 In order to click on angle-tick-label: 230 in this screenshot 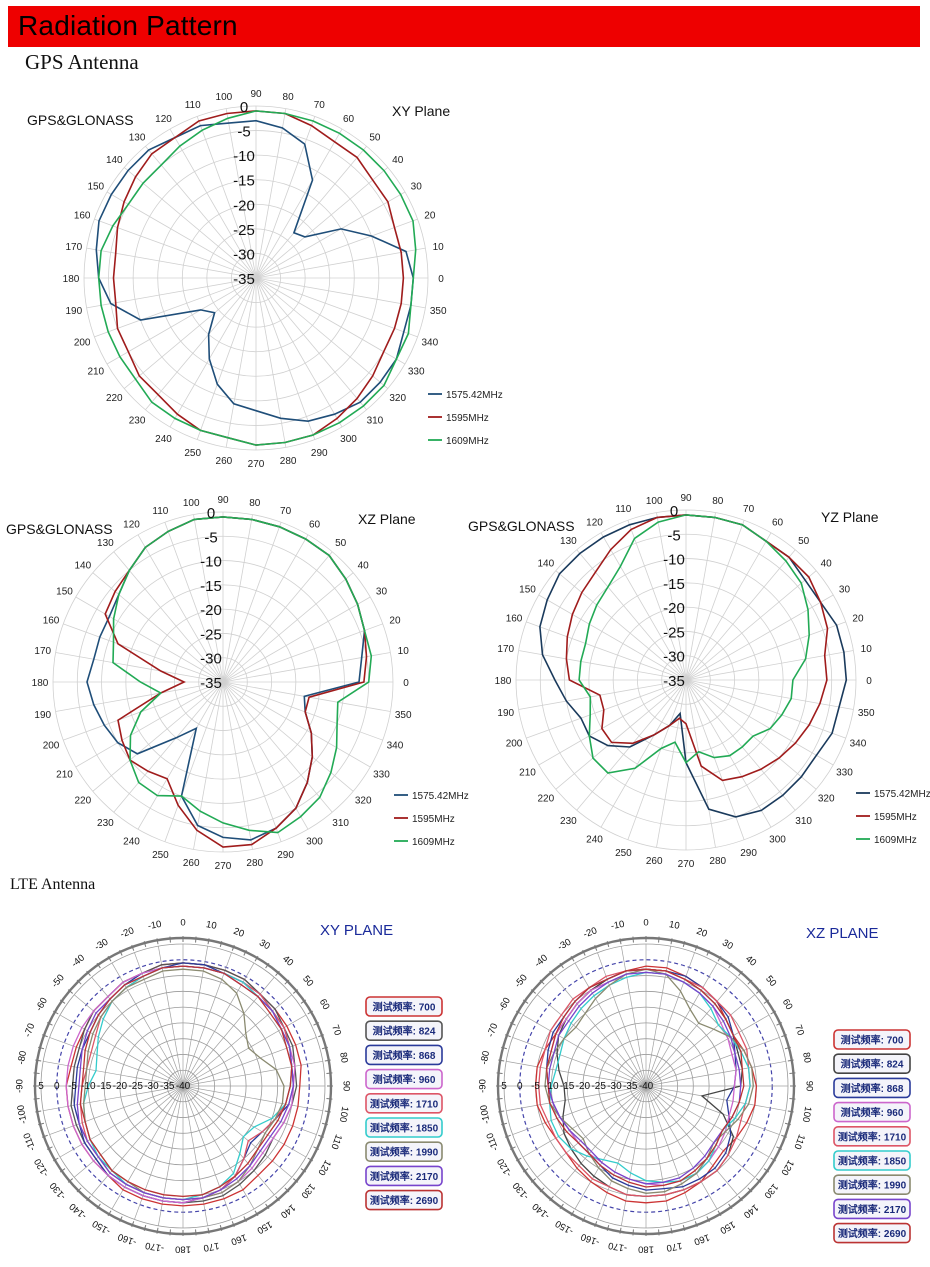, I will do `click(568, 821)`.